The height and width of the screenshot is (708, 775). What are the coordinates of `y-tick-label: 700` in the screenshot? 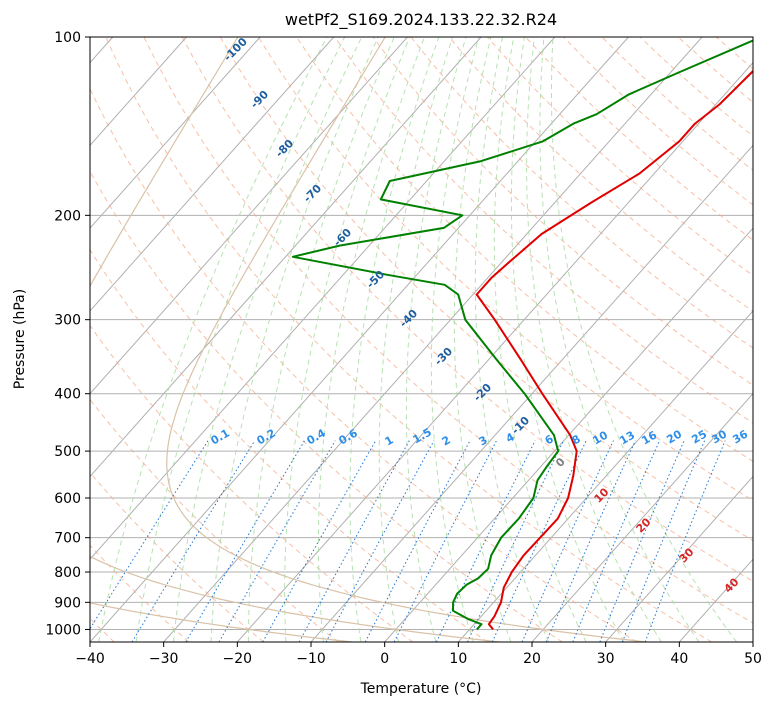 It's located at (67, 539).